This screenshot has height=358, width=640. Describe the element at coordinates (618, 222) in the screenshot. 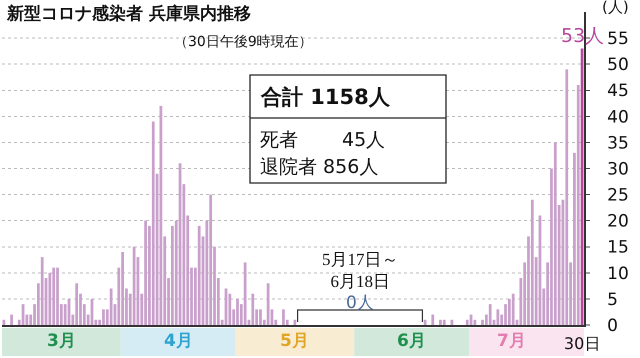

I see `y-tick-label: 20` at that location.